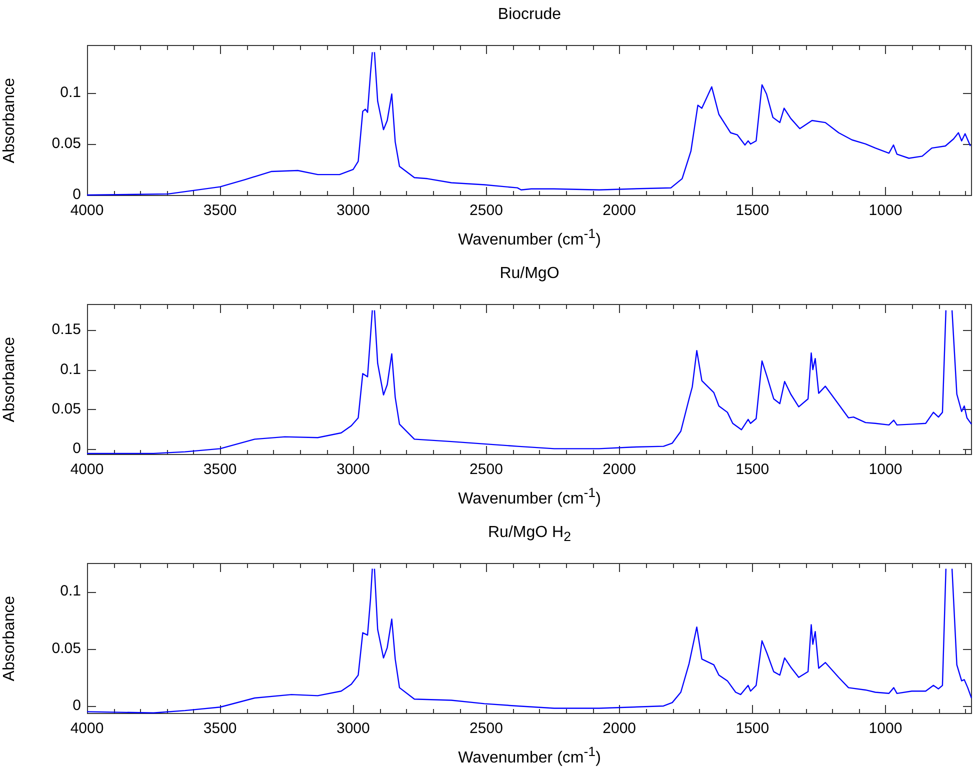  Describe the element at coordinates (529, 534) in the screenshot. I see `chart-title: Ru/MgO H$_{2}$` at that location.